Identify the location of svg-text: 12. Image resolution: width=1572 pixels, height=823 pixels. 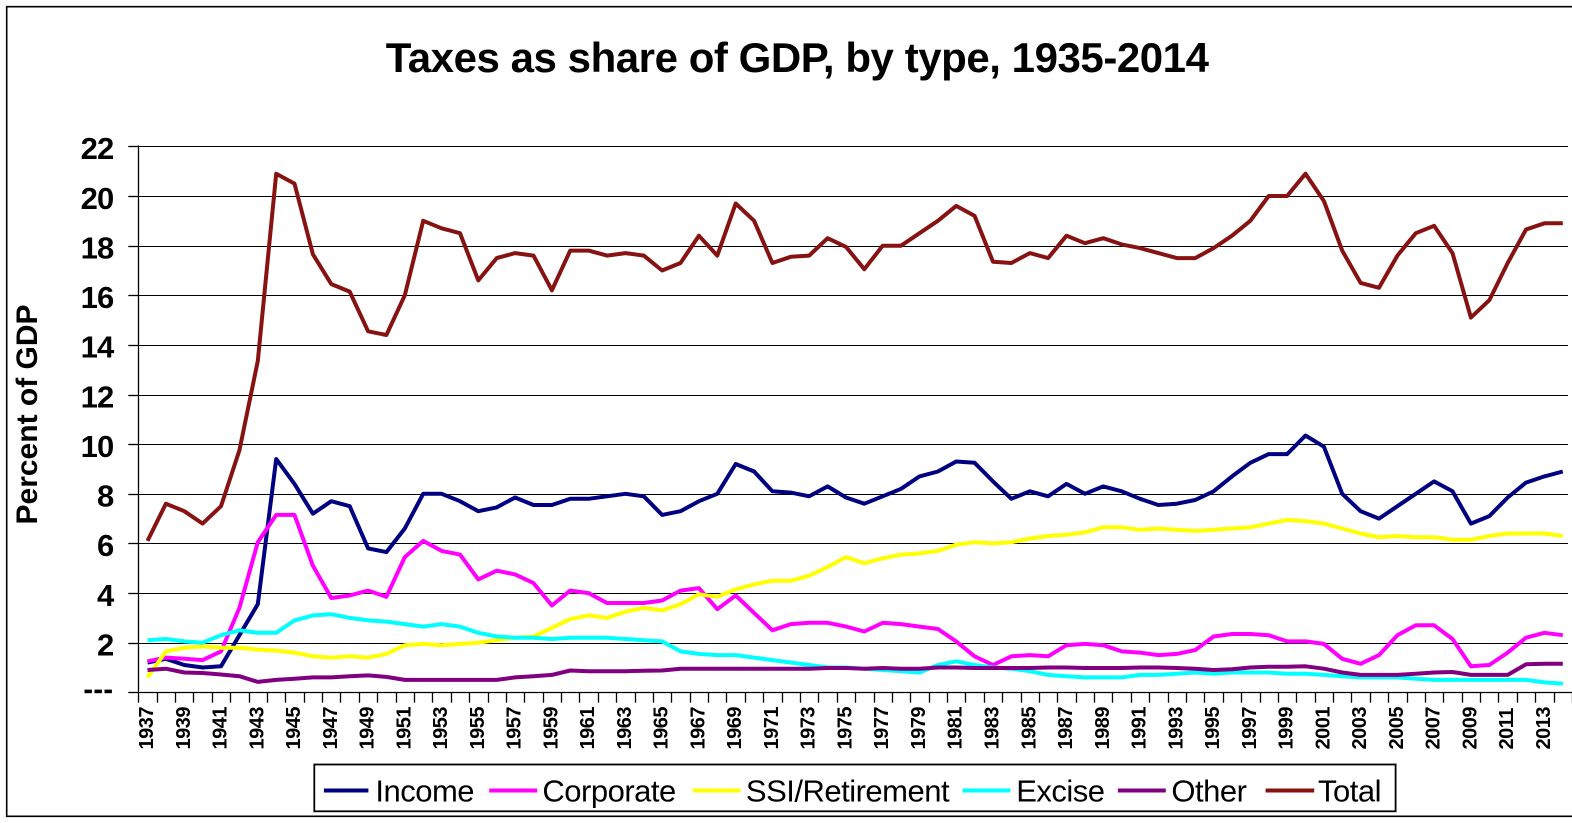
(97, 396).